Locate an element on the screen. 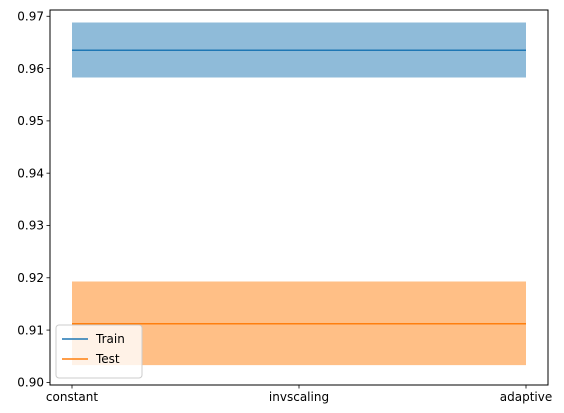 The image size is (564, 413). y-tick-label: 0.95 is located at coordinates (30, 121).